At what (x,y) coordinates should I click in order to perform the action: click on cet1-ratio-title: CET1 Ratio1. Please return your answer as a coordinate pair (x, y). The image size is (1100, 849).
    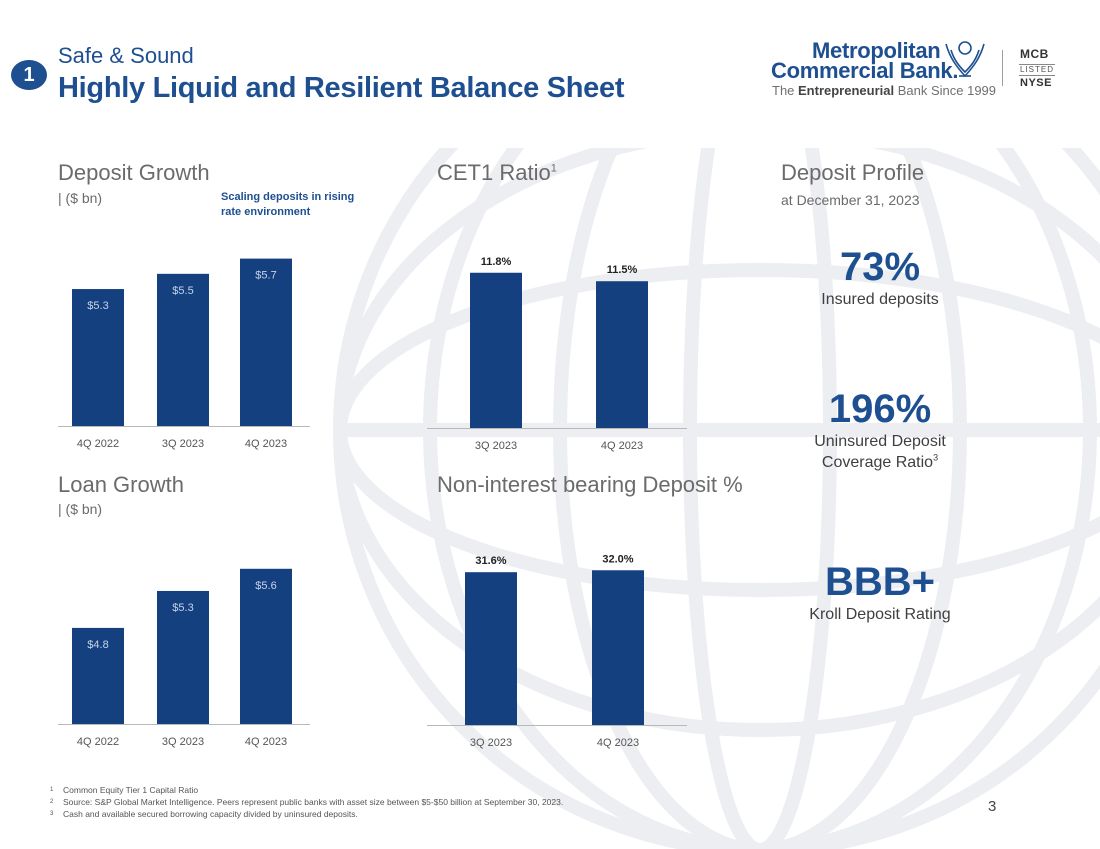
    Looking at the image, I should click on (497, 172).